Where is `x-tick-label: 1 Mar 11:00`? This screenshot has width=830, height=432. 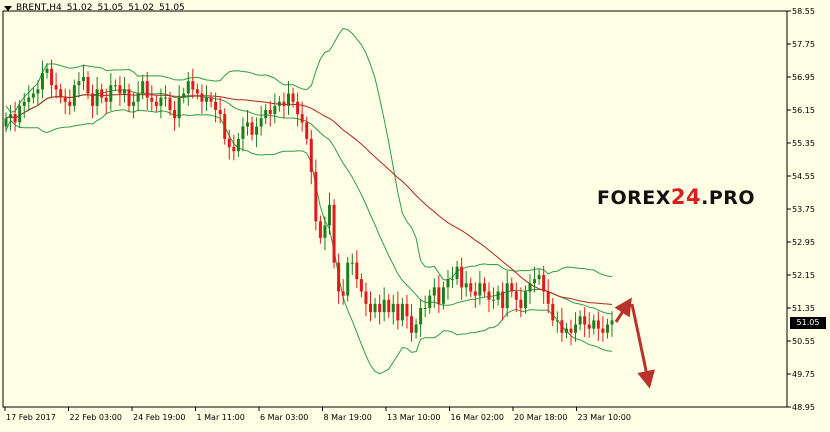
x-tick-label: 1 Mar 11:00 is located at coordinates (221, 417).